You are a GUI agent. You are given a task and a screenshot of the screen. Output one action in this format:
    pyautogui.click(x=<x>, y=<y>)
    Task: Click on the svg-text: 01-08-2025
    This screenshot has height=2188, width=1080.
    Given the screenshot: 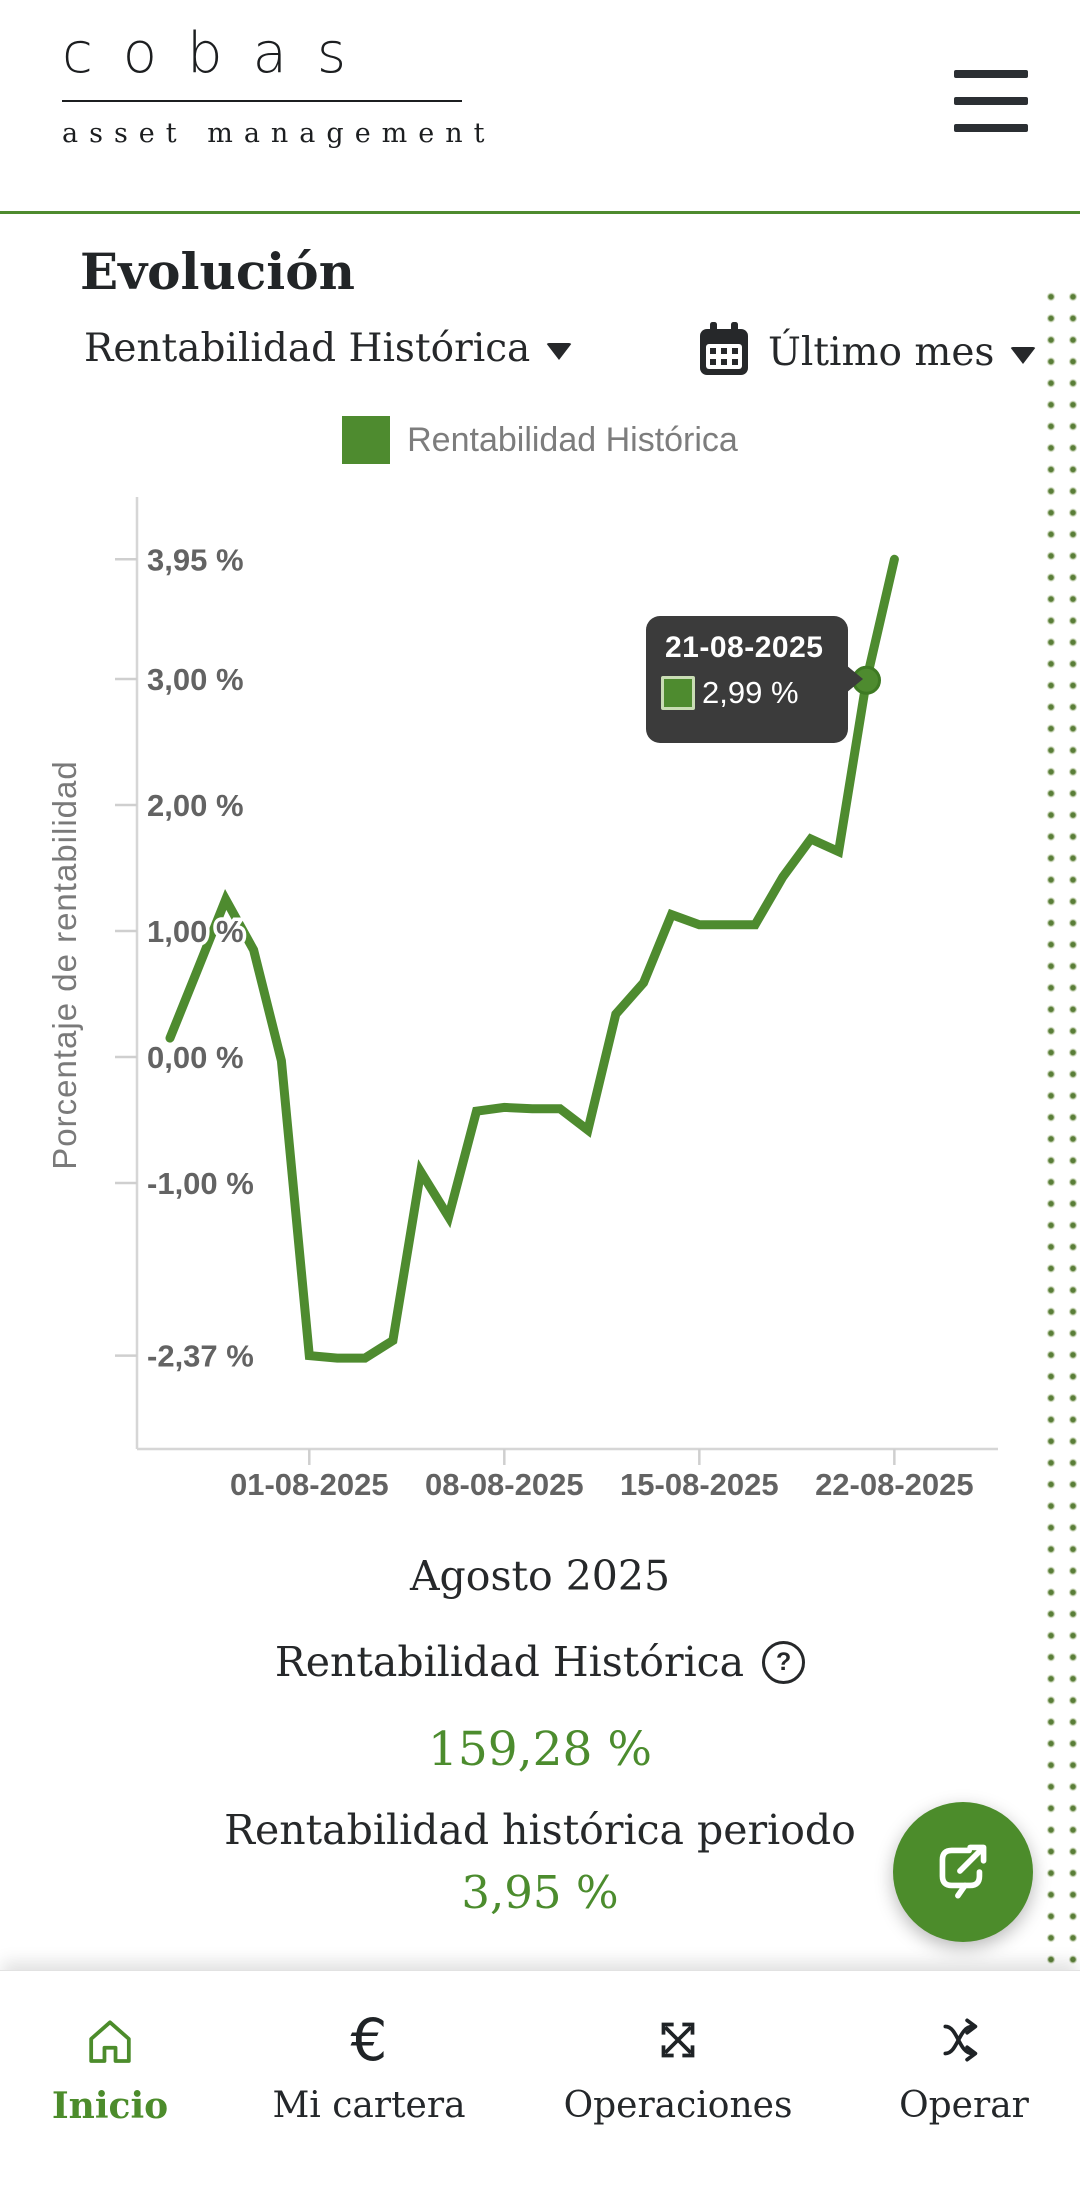 What is the action you would take?
    pyautogui.click(x=309, y=1484)
    